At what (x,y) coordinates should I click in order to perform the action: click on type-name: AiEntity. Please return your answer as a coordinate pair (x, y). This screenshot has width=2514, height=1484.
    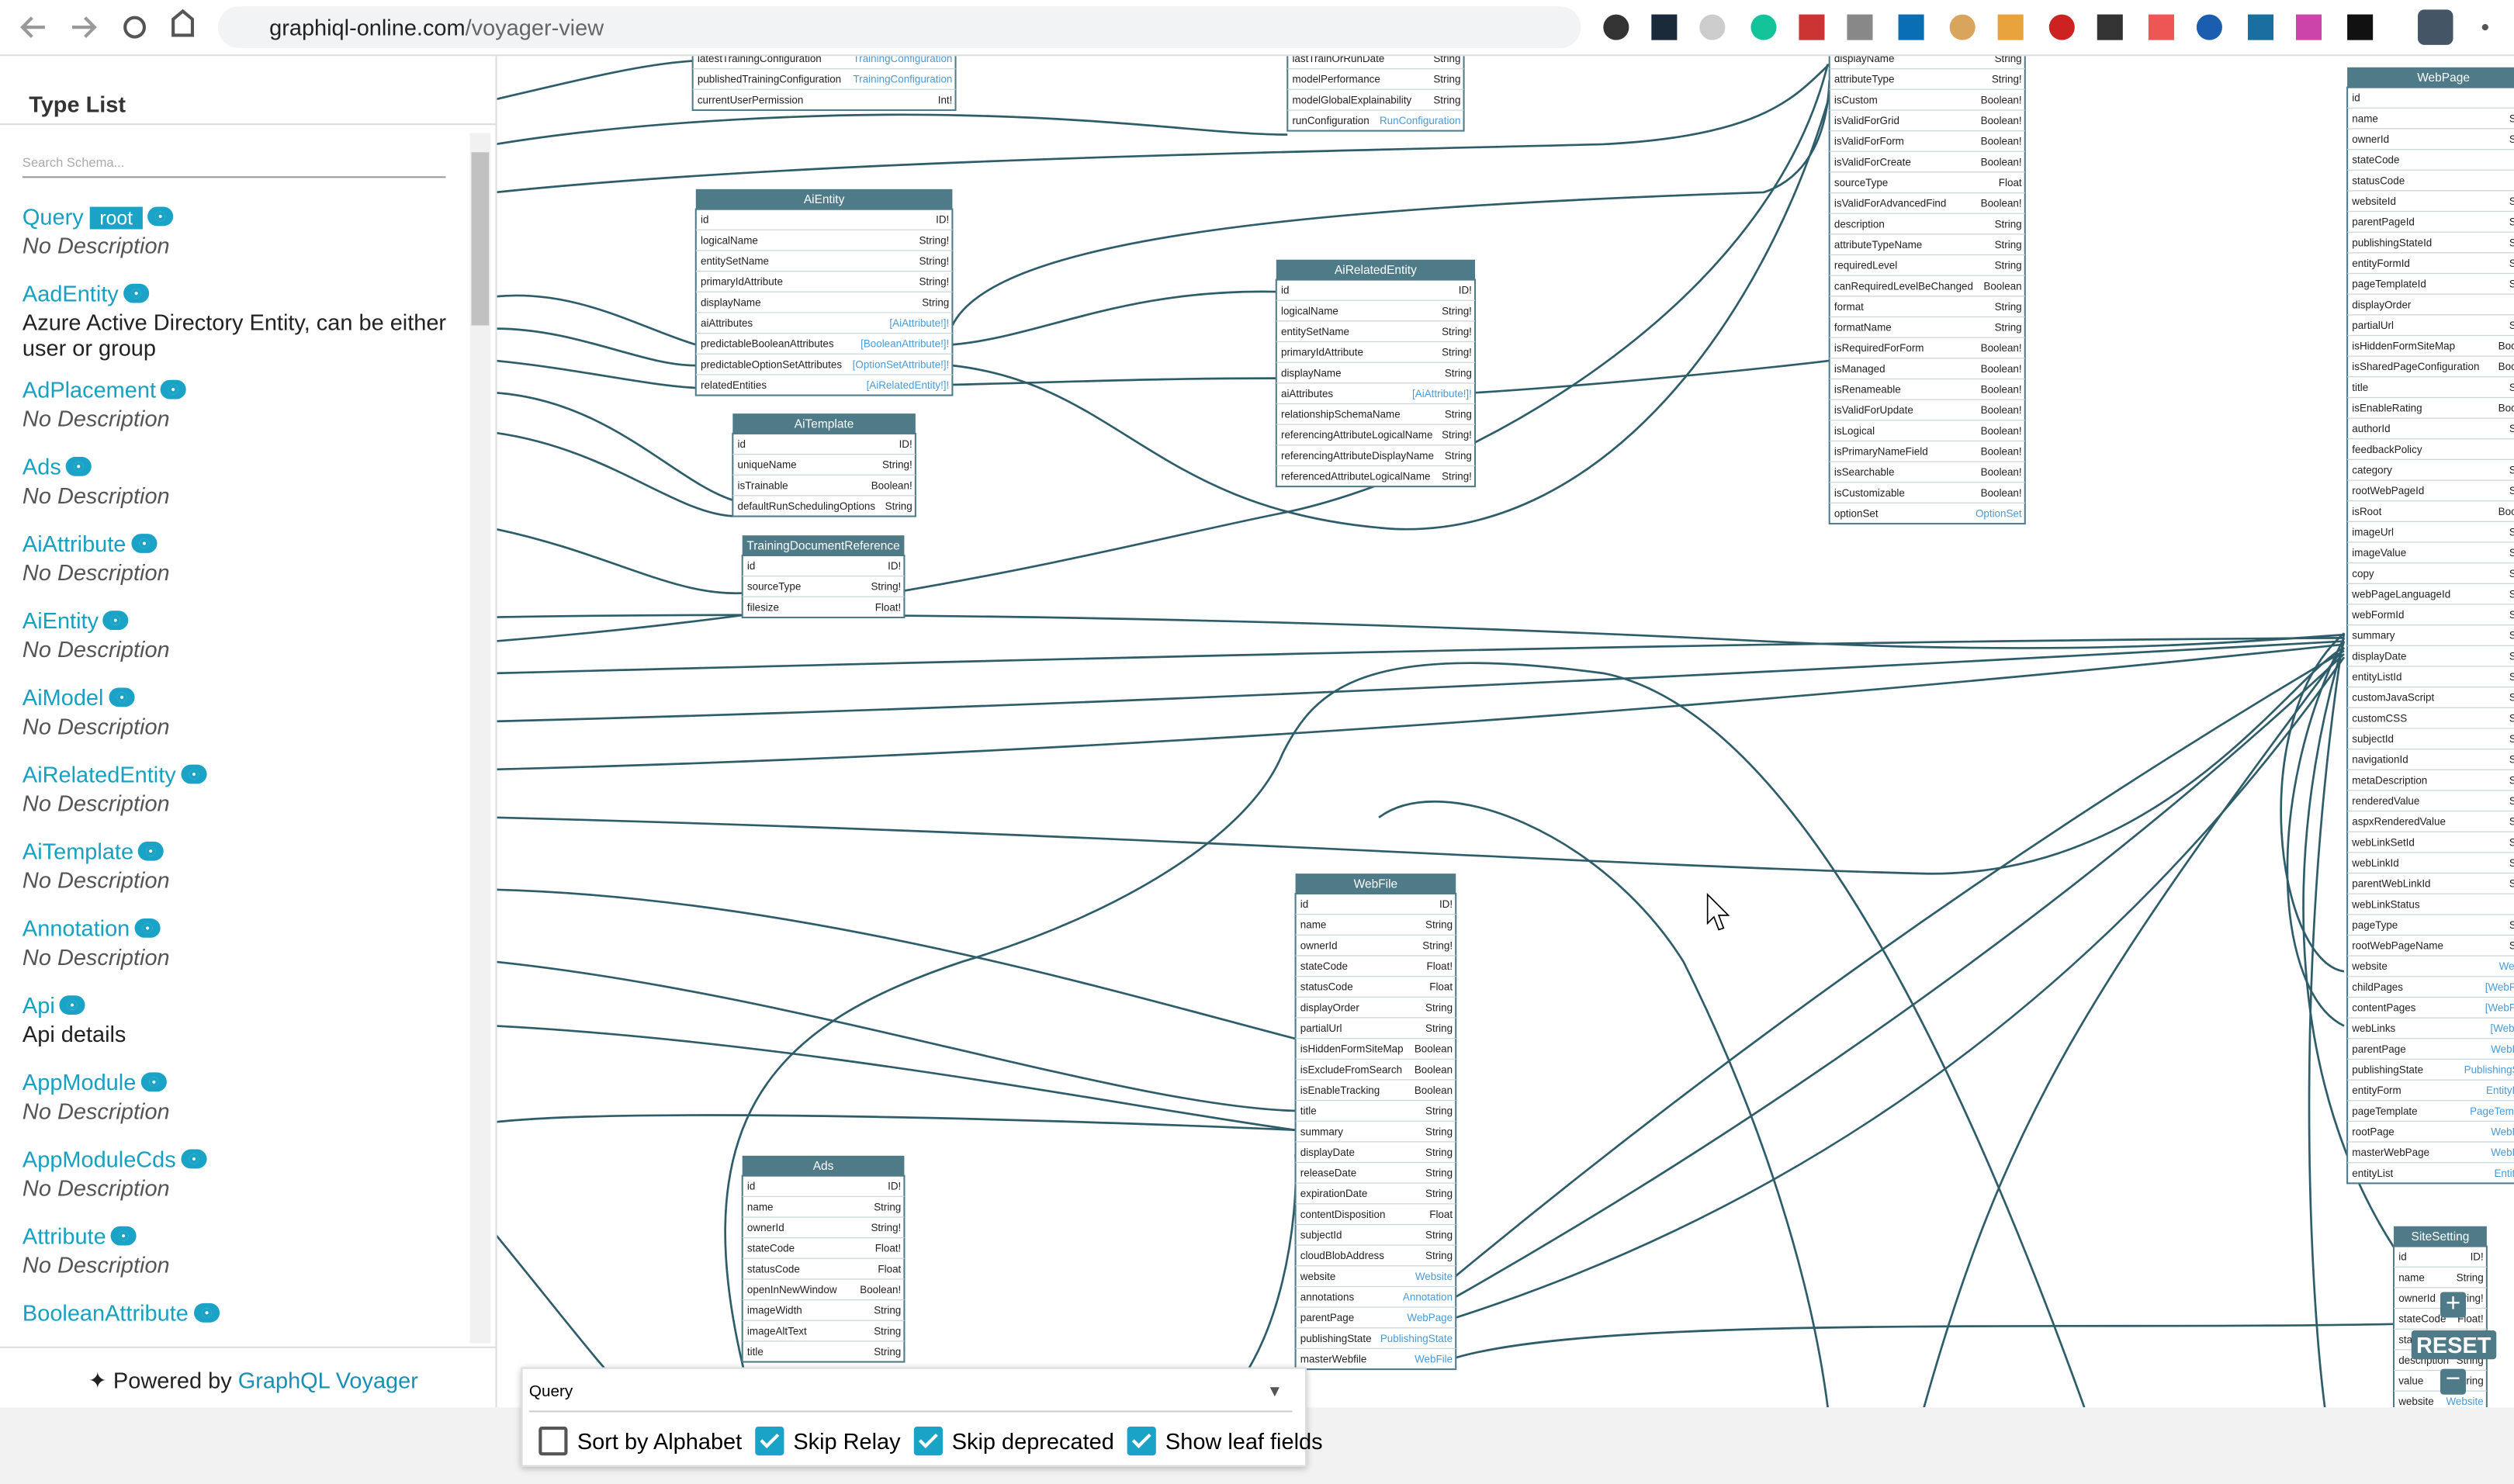
    Looking at the image, I should click on (60, 620).